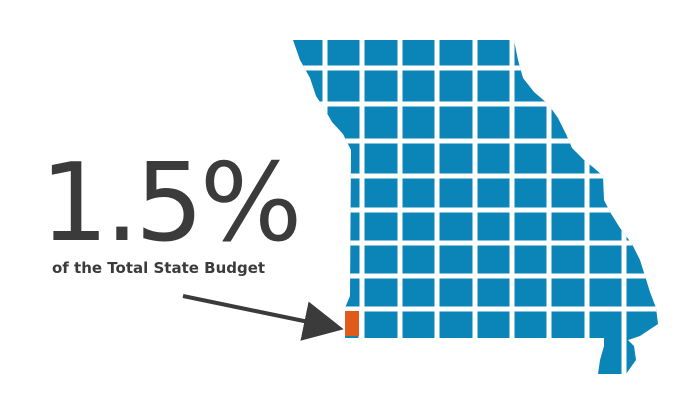 The height and width of the screenshot is (407, 700). Describe the element at coordinates (159, 268) in the screenshot. I see `percentage-caption: of the Total State Budget` at that location.